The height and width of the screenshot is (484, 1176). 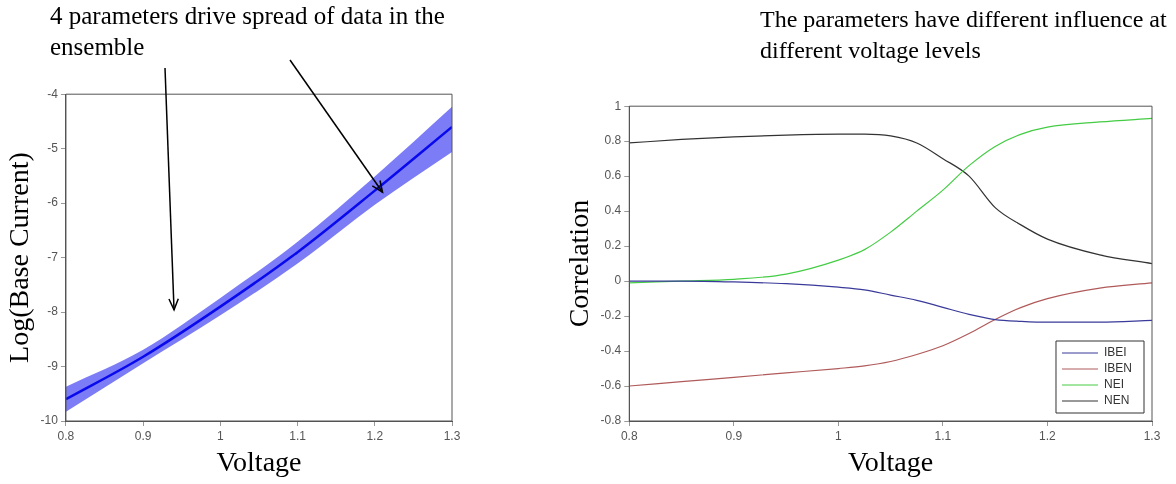 I want to click on x-tick-label: 0.8, so click(x=66, y=435).